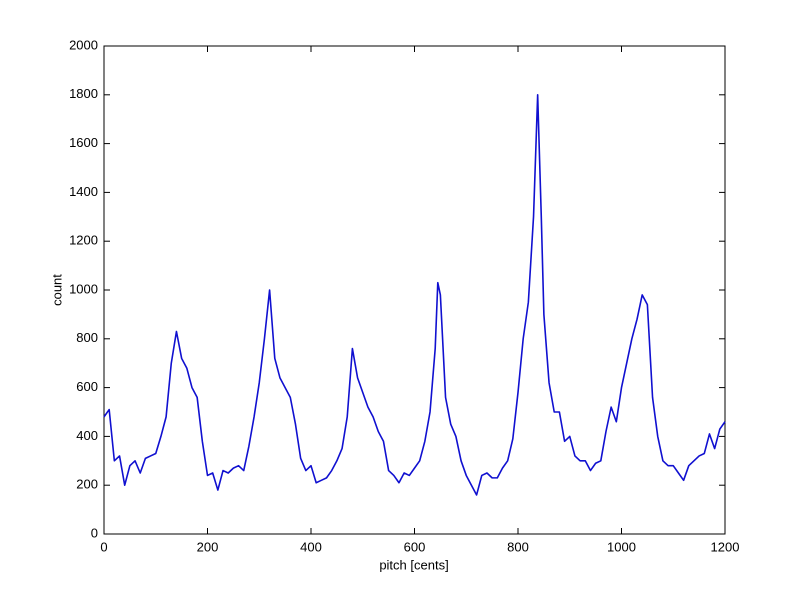 Image resolution: width=800 pixels, height=600 pixels. What do you see at coordinates (415, 546) in the screenshot?
I see `x-tick-label: 600` at bounding box center [415, 546].